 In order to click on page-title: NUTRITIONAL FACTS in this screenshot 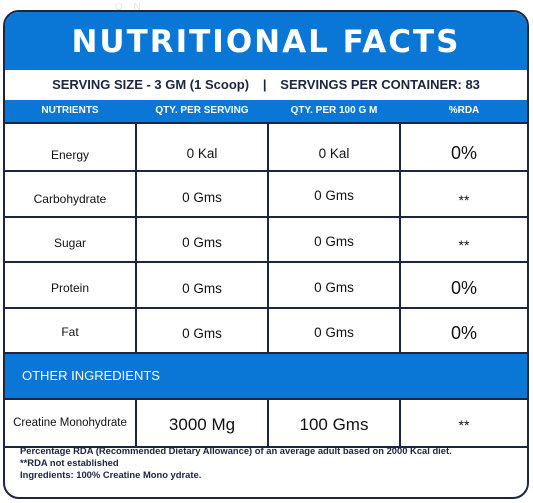, I will do `click(266, 42)`.